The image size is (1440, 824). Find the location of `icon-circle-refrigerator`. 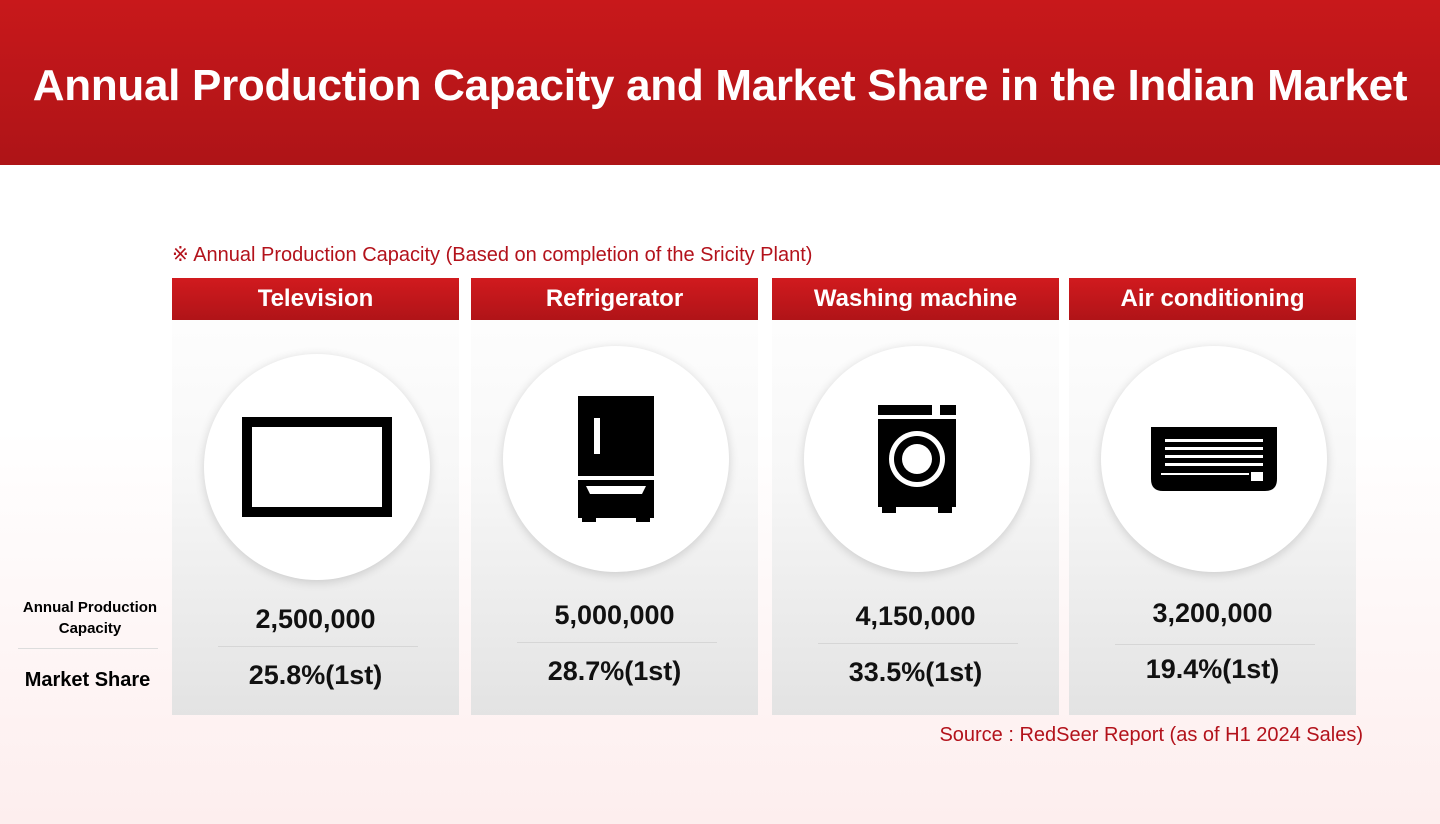

icon-circle-refrigerator is located at coordinates (616, 459).